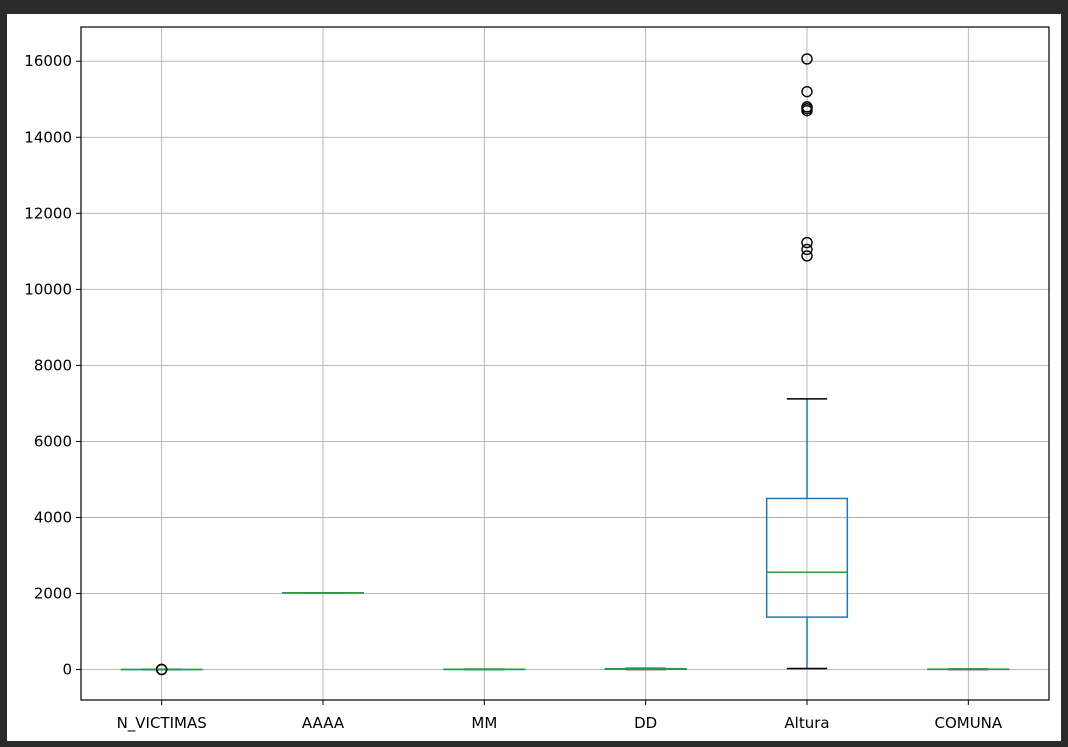 This screenshot has width=1068, height=747. I want to click on y-tick-label: 14000, so click(48, 137).